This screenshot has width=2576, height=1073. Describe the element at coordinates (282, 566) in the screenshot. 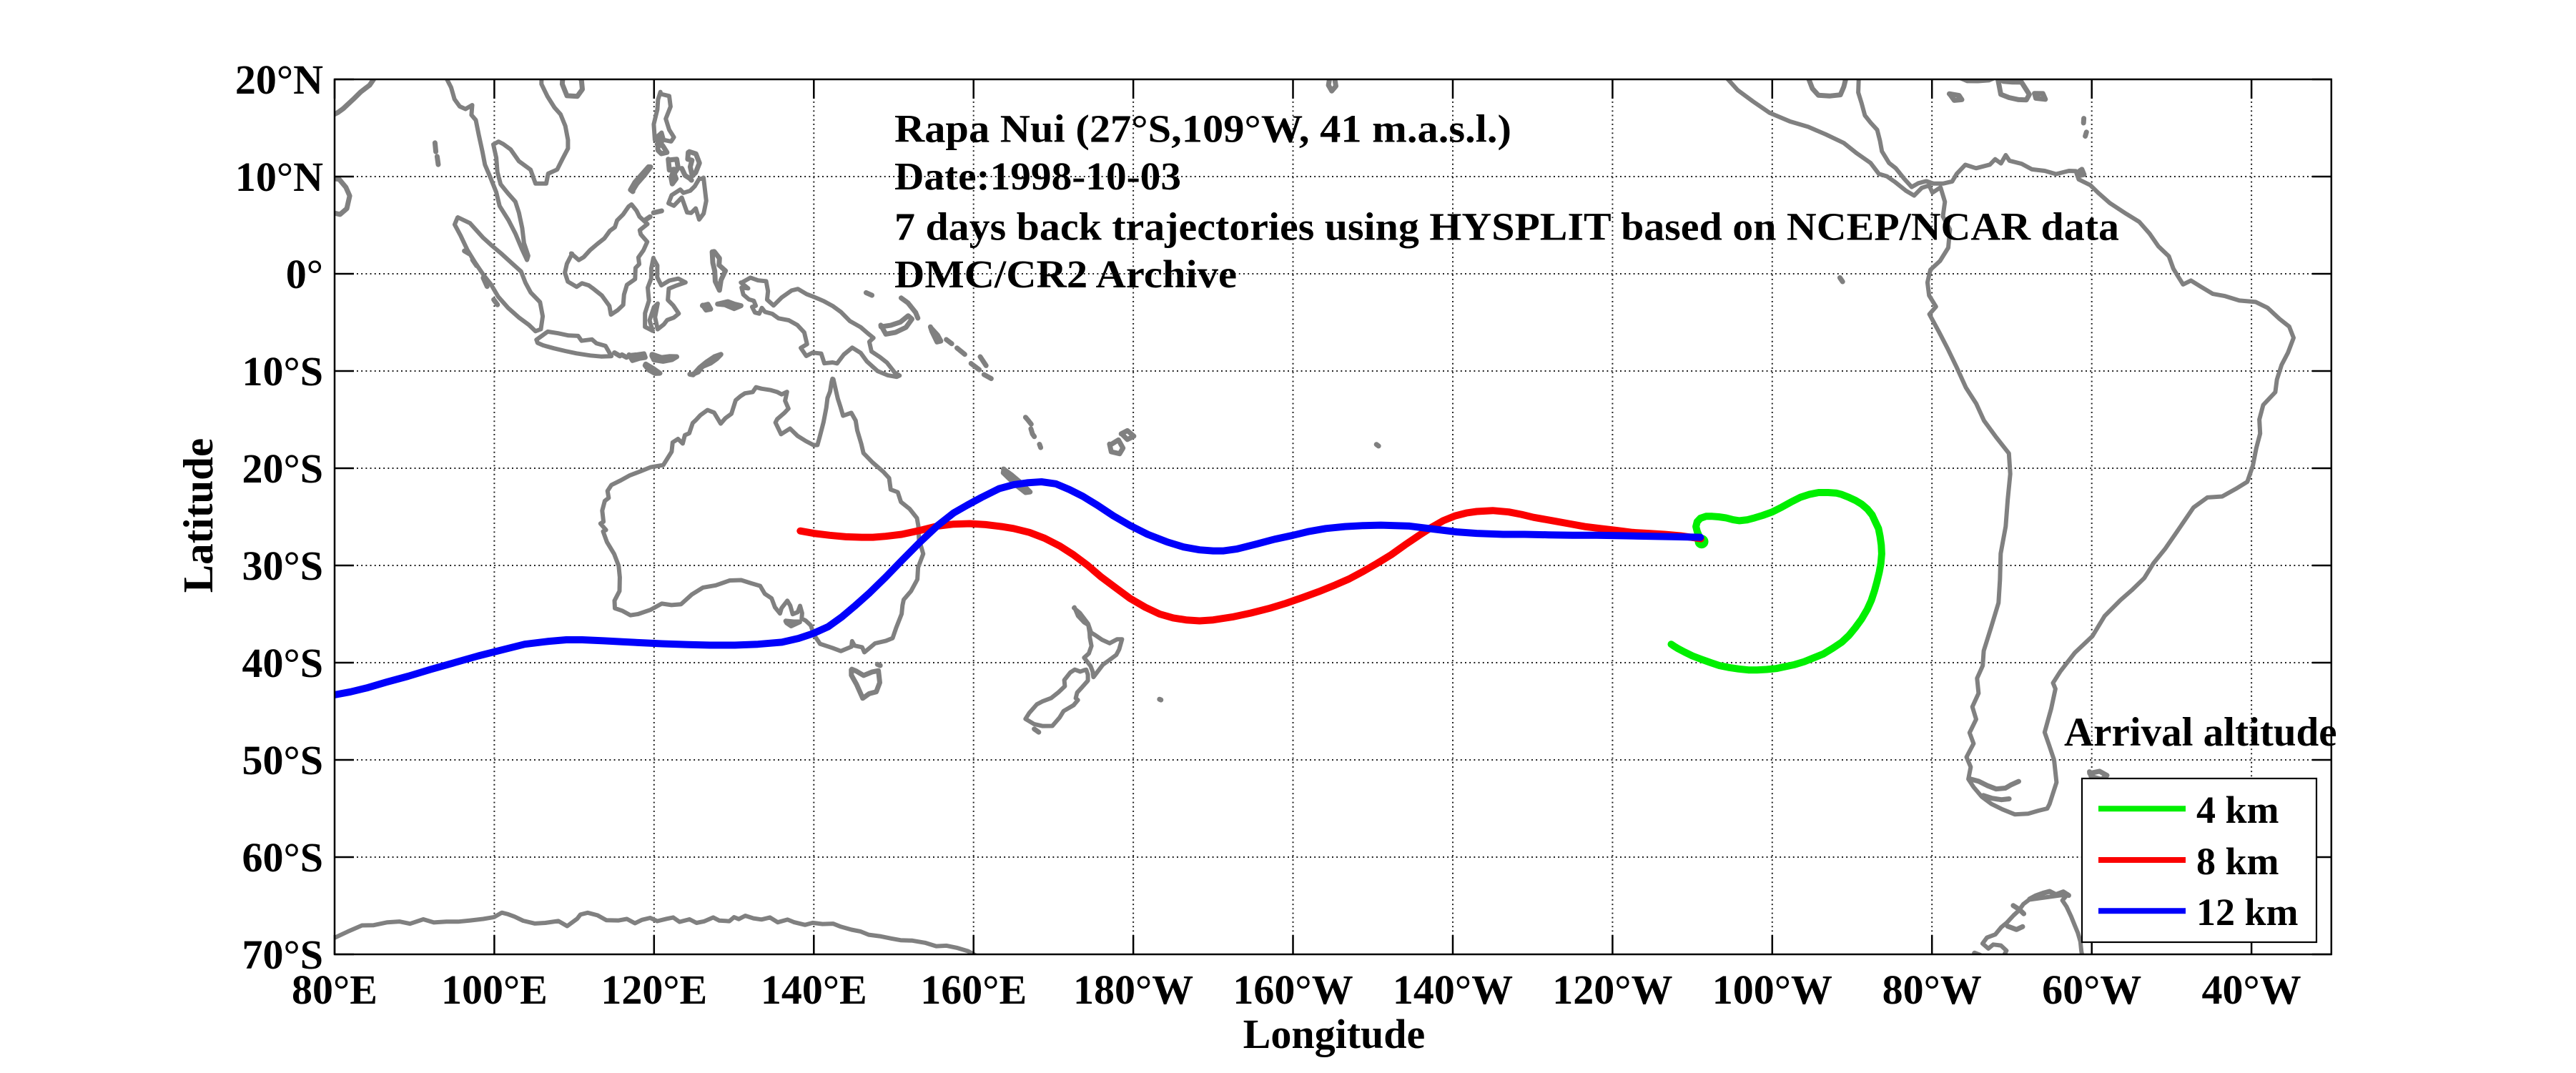

I see `svg-text: 30°S` at that location.